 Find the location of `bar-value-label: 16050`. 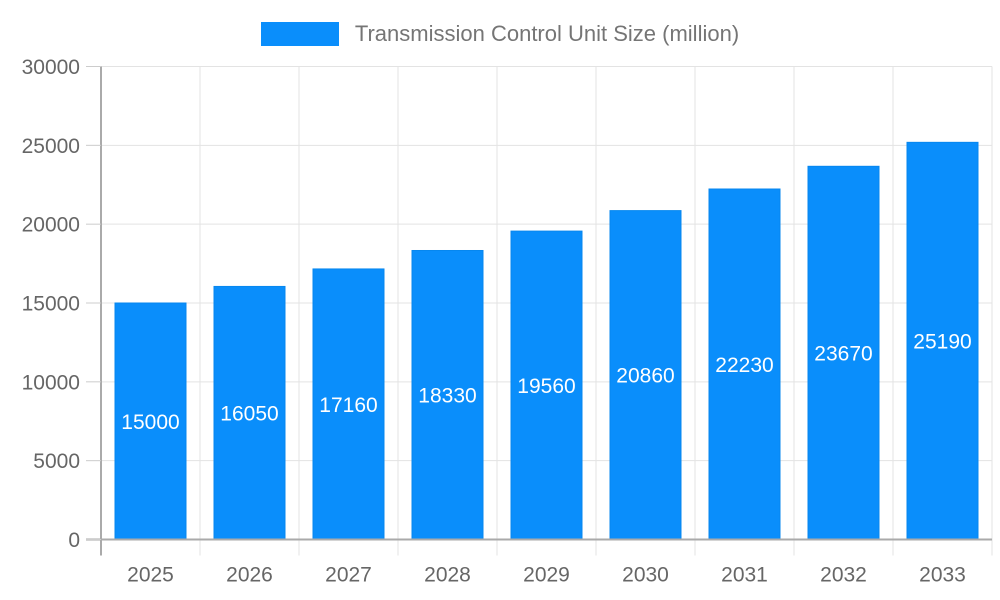

bar-value-label: 16050 is located at coordinates (249, 414).